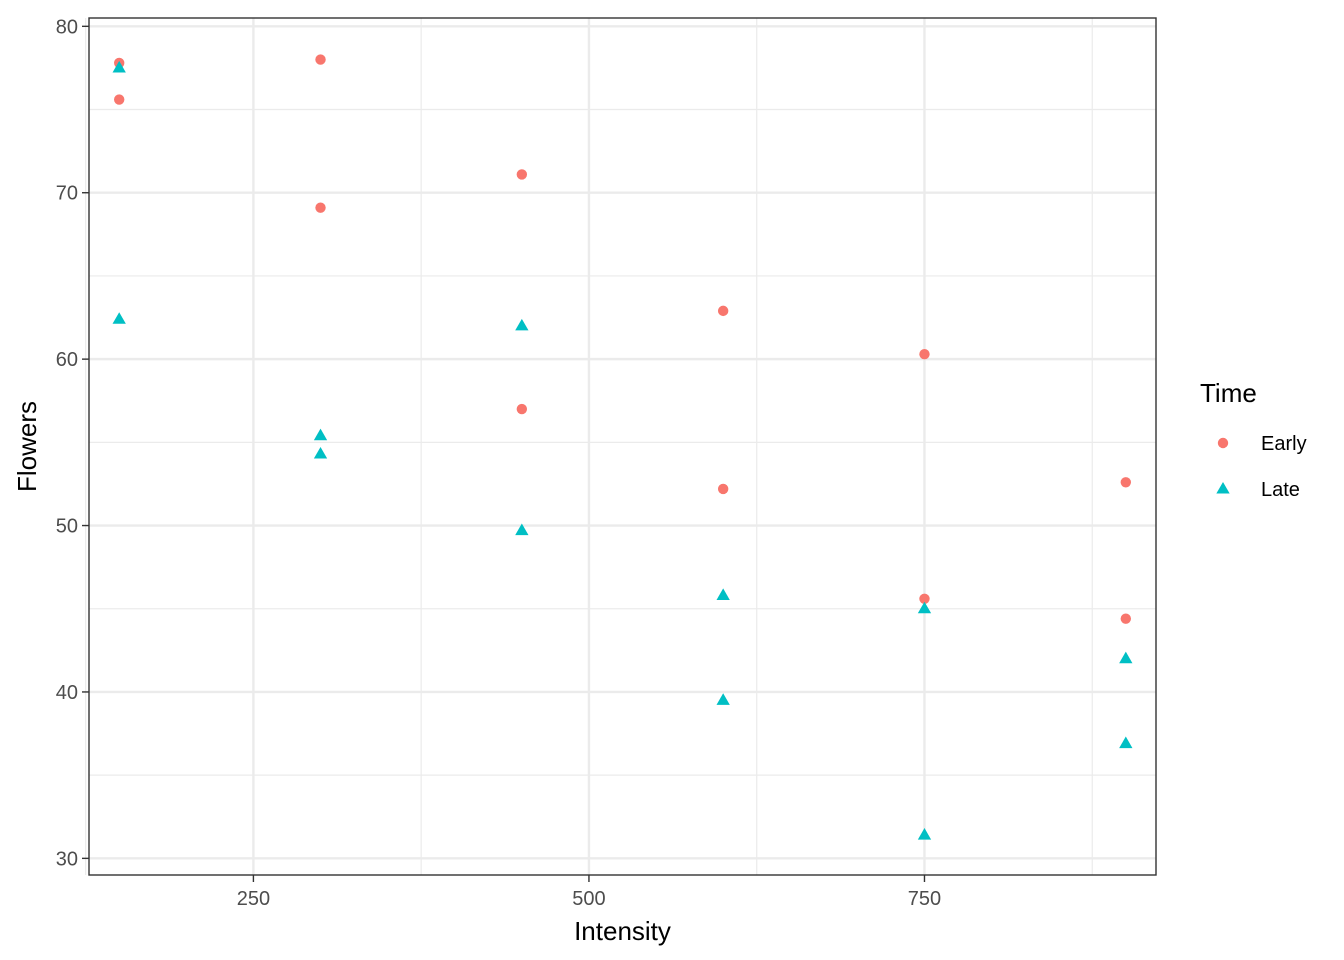 The image size is (1344, 960). Describe the element at coordinates (67, 27) in the screenshot. I see `y-tick-label: 80` at that location.